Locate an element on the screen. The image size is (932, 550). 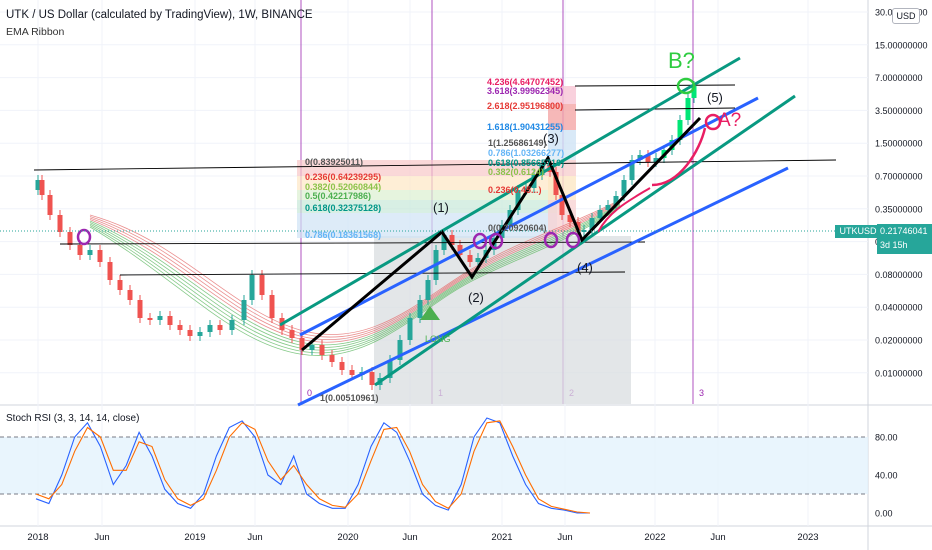
y-tick-label: 0.02000000 is located at coordinates (899, 341).